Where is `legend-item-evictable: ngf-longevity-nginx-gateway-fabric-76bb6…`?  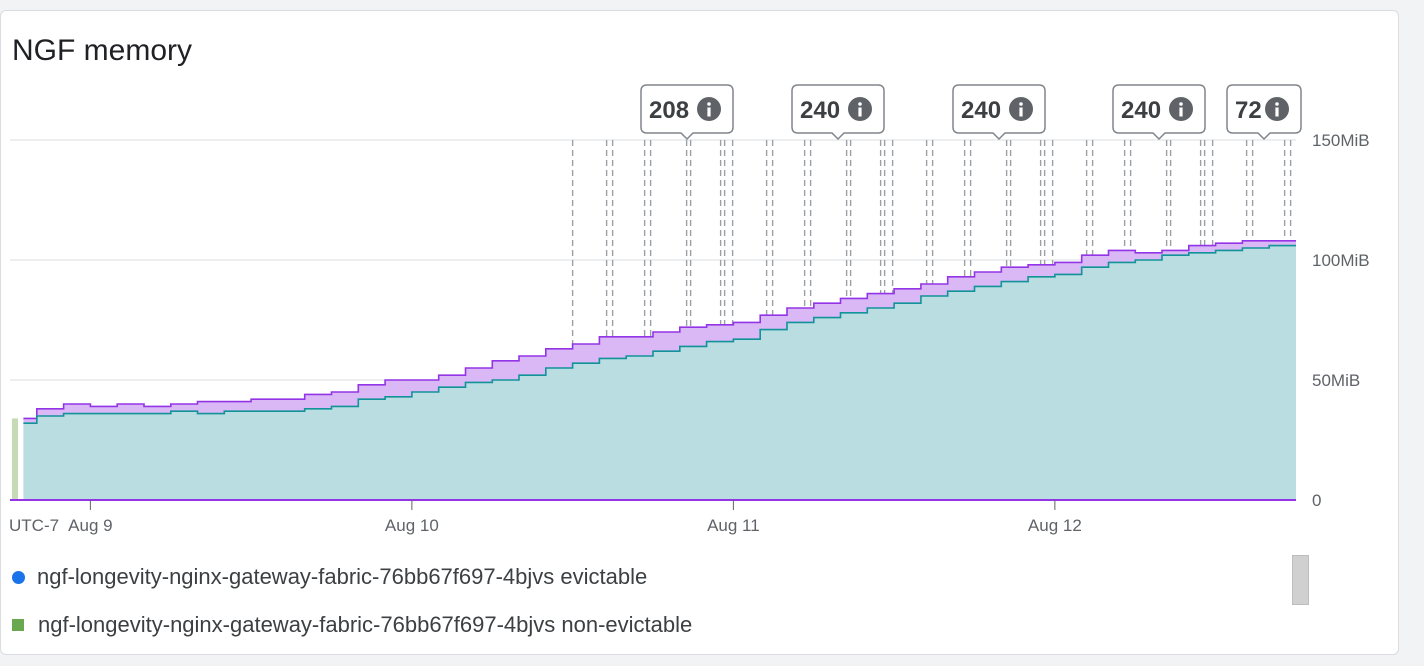 legend-item-evictable: ngf-longevity-nginx-gateway-fabric-76bb6… is located at coordinates (329, 577).